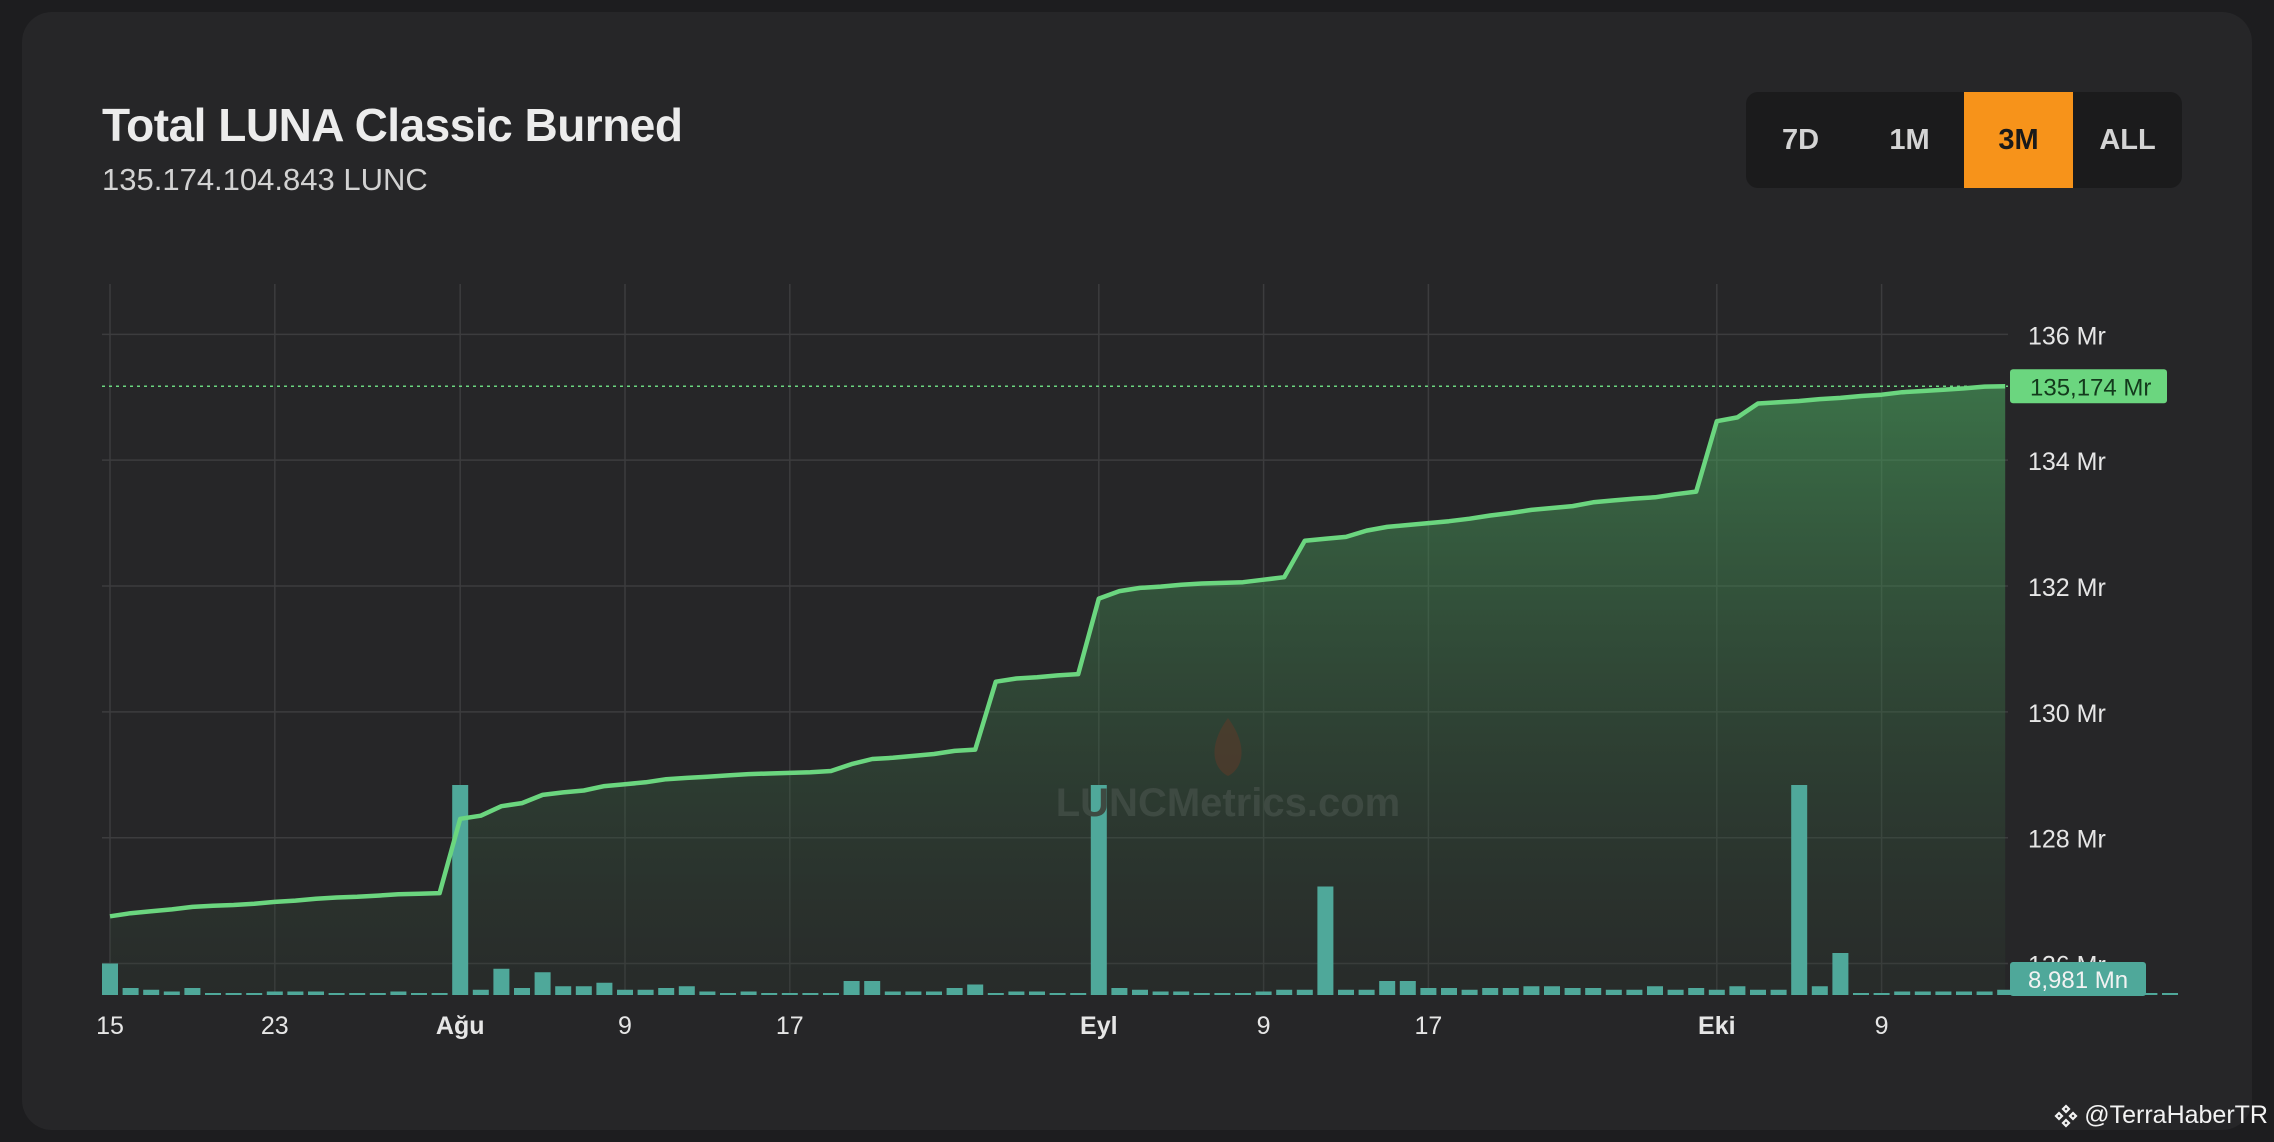  I want to click on y-tick-label: 128 Mr, so click(2067, 840).